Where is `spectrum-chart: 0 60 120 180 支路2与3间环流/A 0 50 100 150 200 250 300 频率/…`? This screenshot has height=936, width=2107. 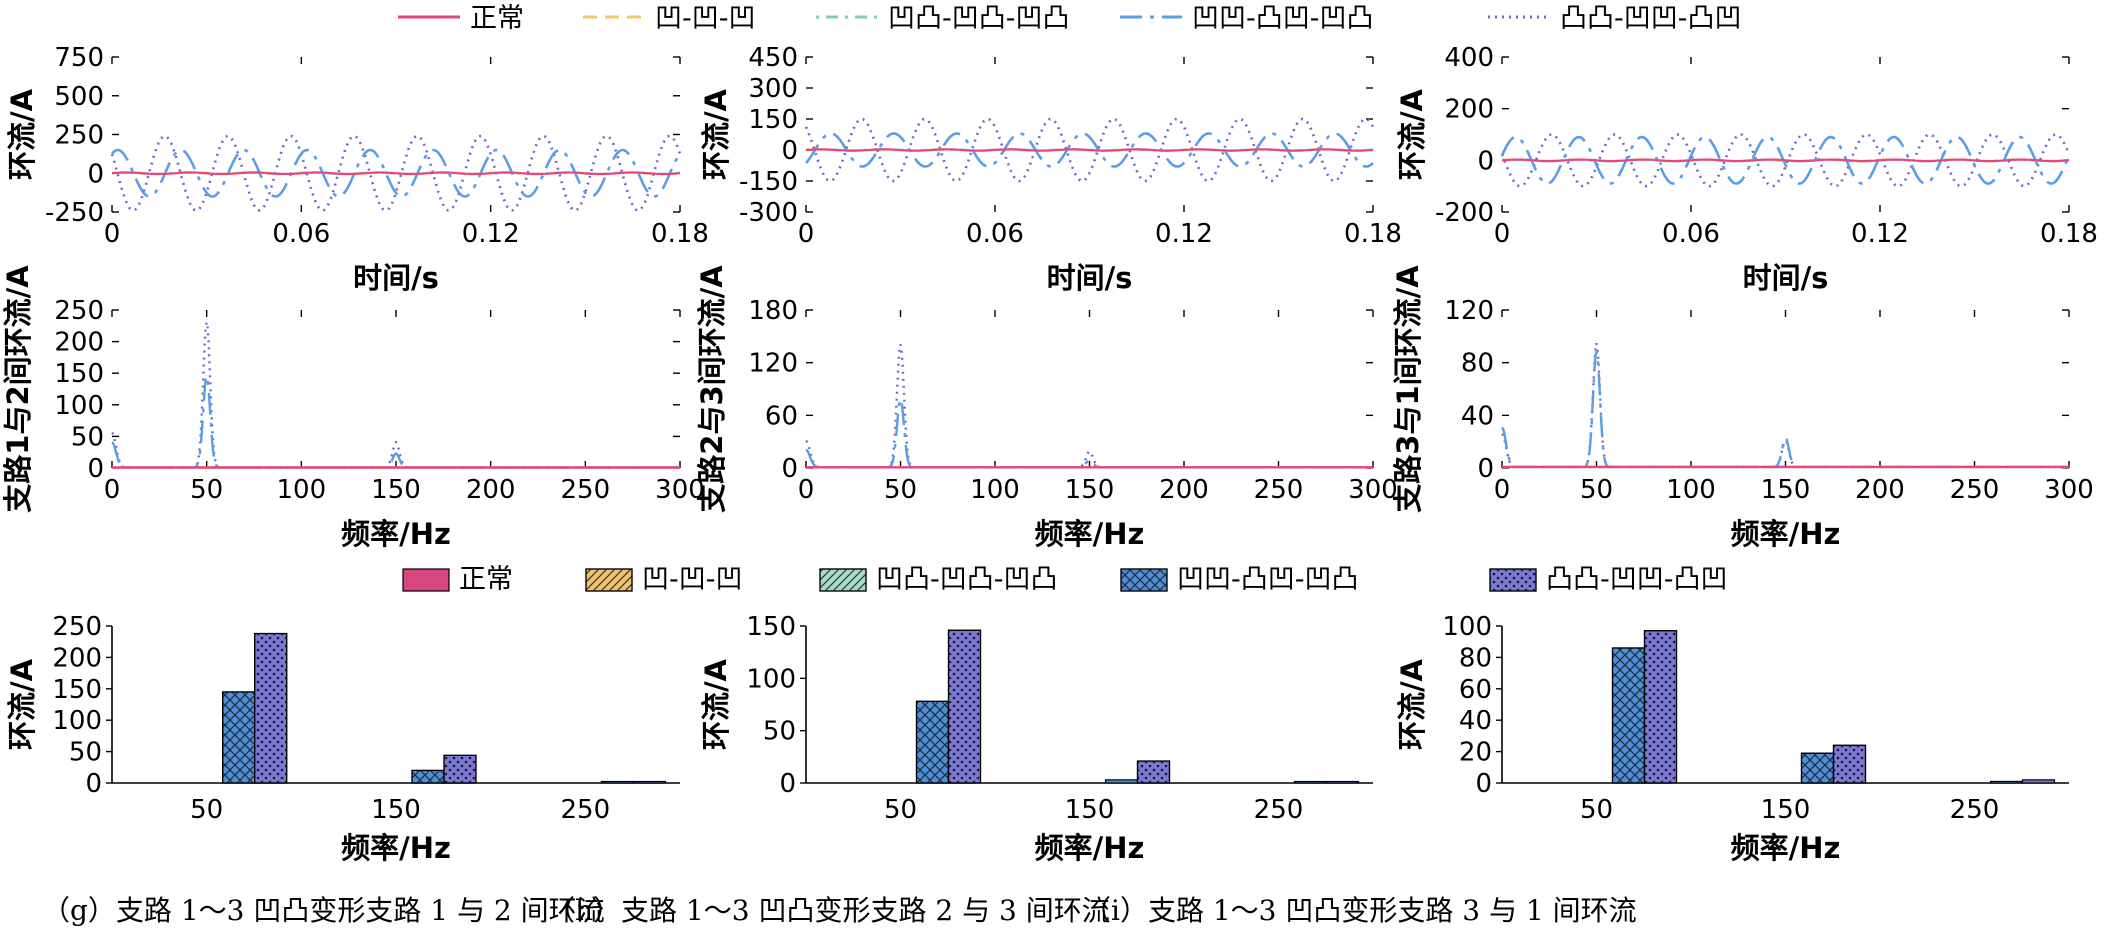
spectrum-chart: 0 60 120 180 支路2与3间环流/A 0 50 100 150 200 250 300 频率/… is located at coordinates (1046, 408).